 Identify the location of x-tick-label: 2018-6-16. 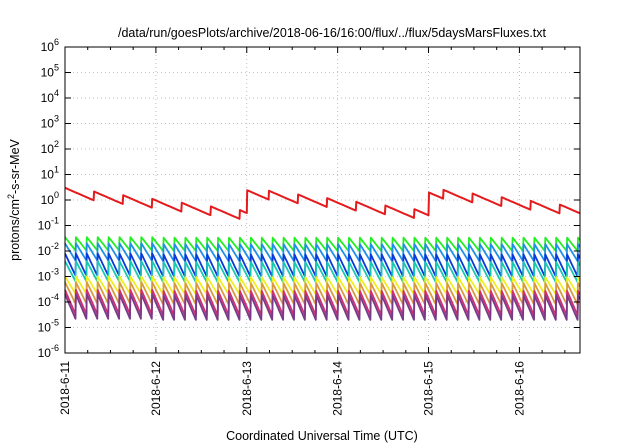
(519, 388).